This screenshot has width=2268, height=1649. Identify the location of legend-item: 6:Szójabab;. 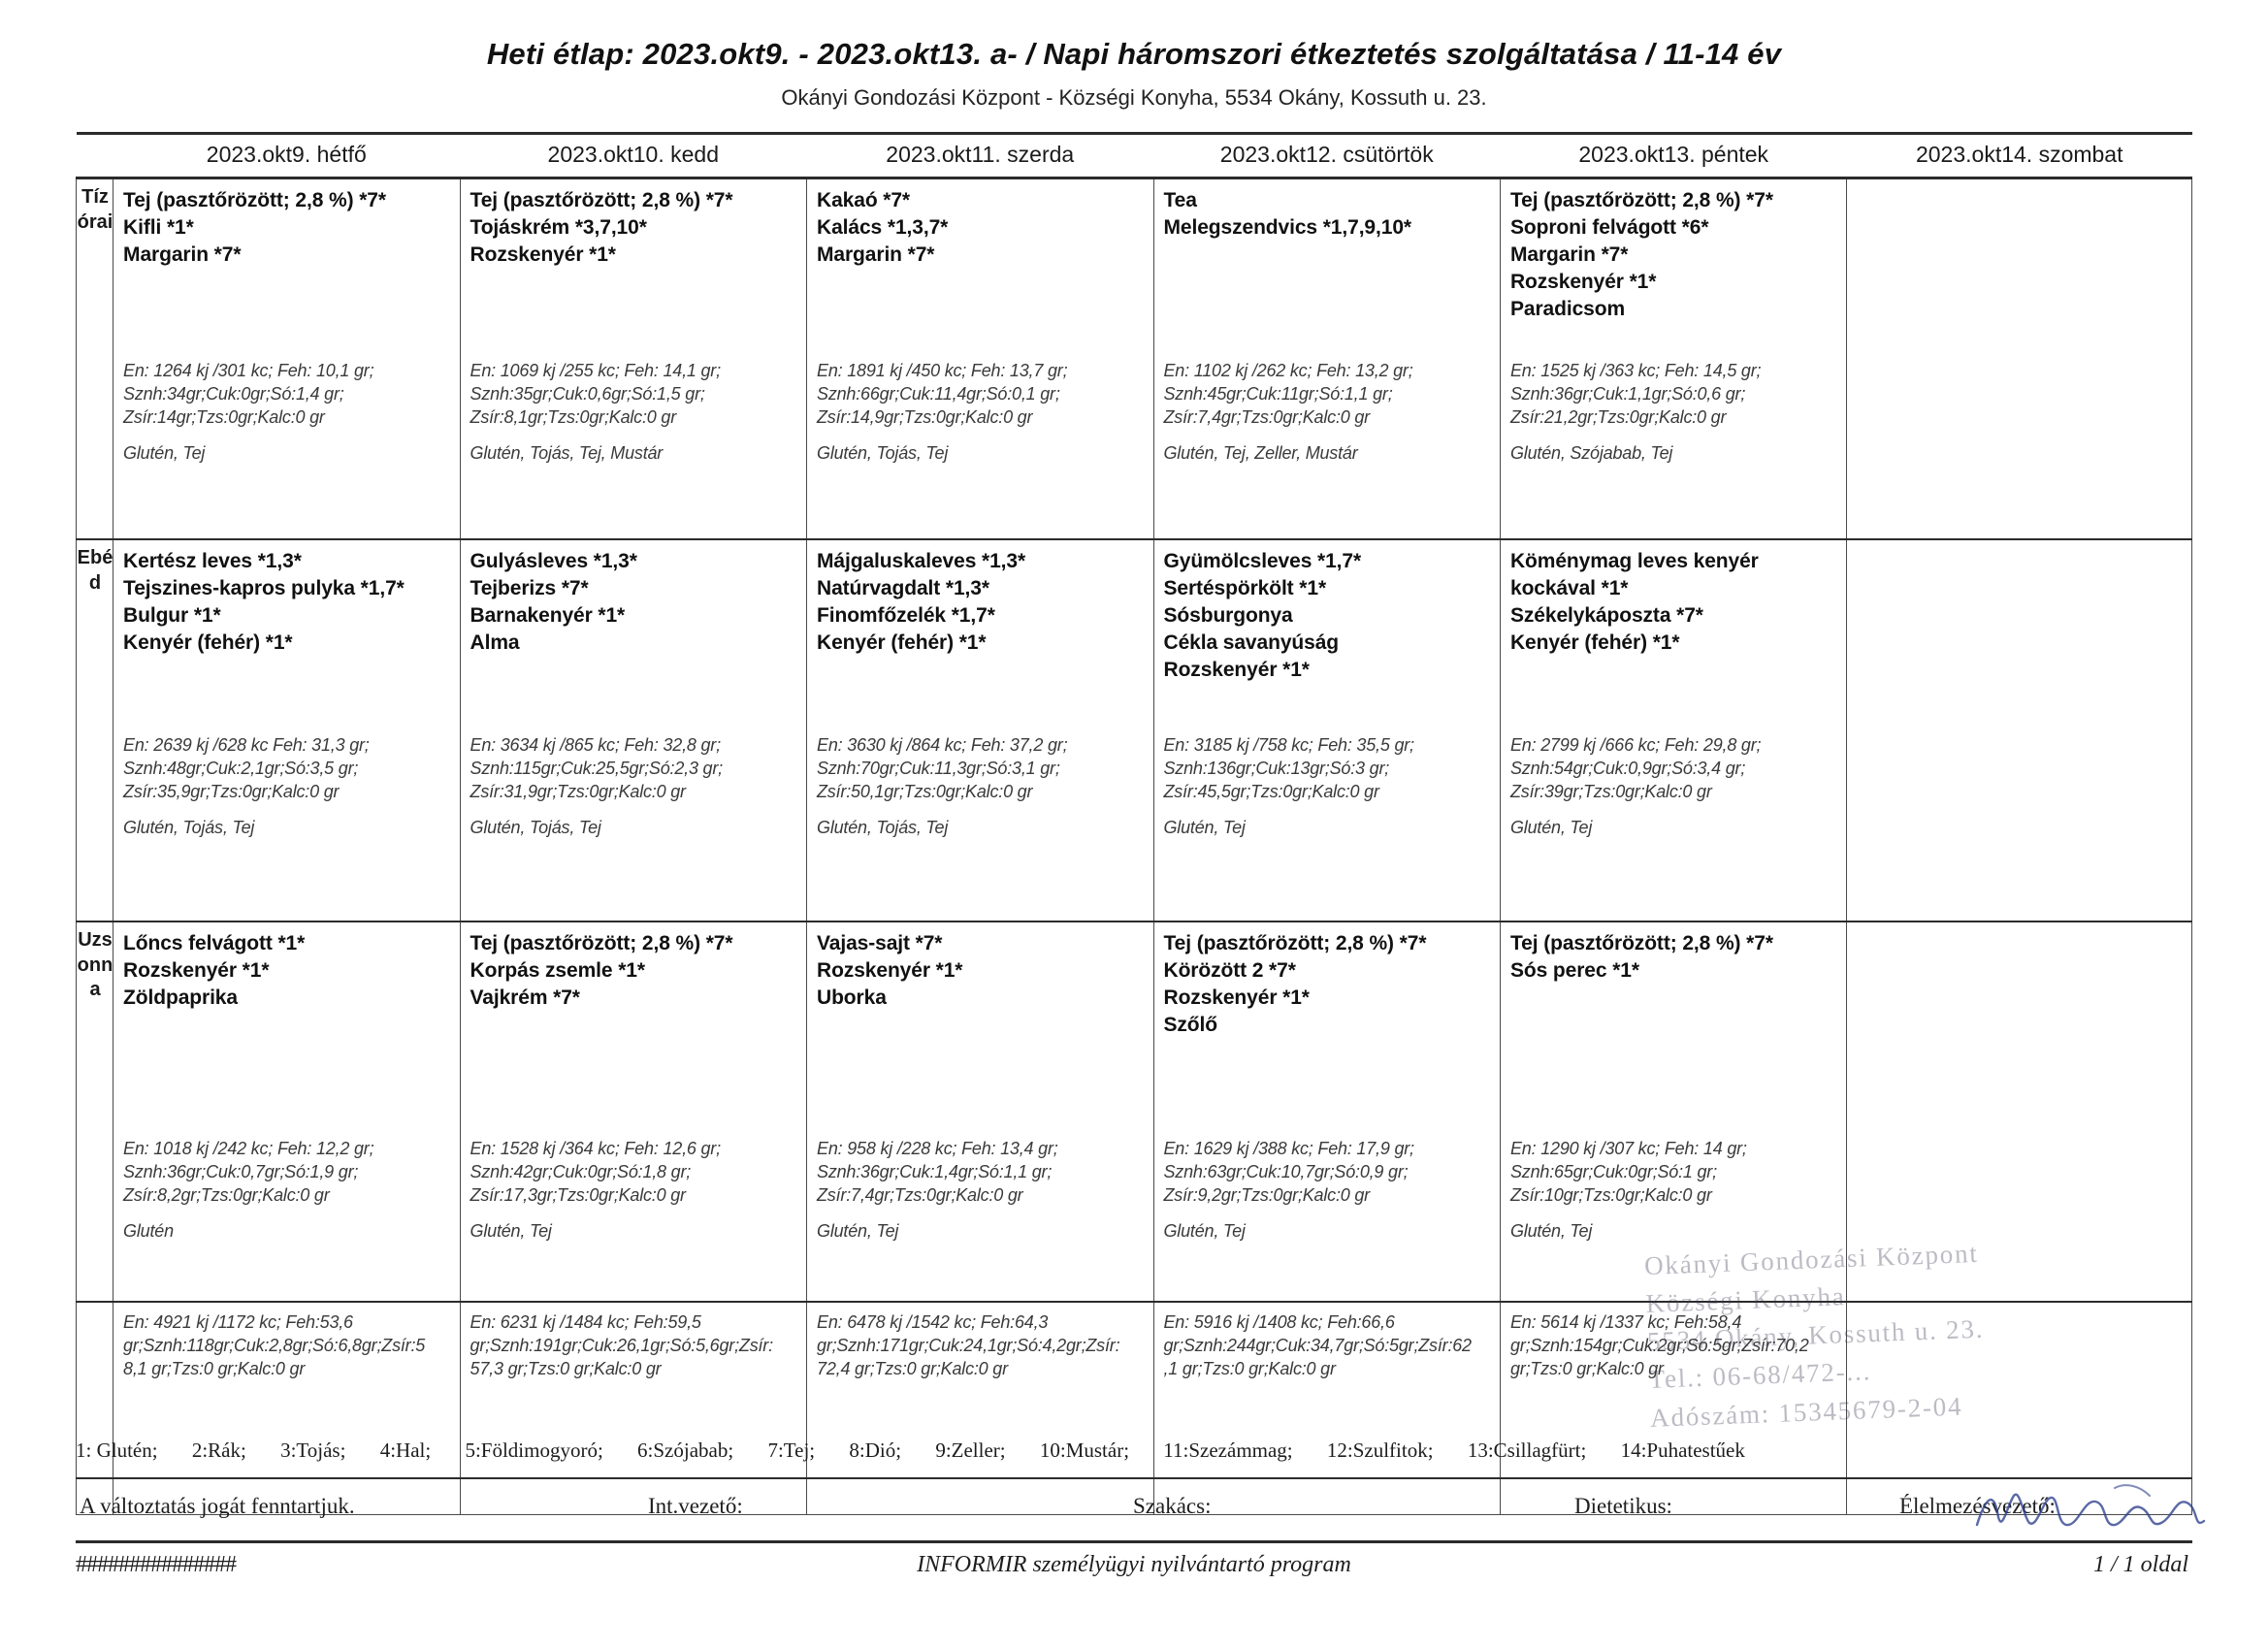
(685, 1450).